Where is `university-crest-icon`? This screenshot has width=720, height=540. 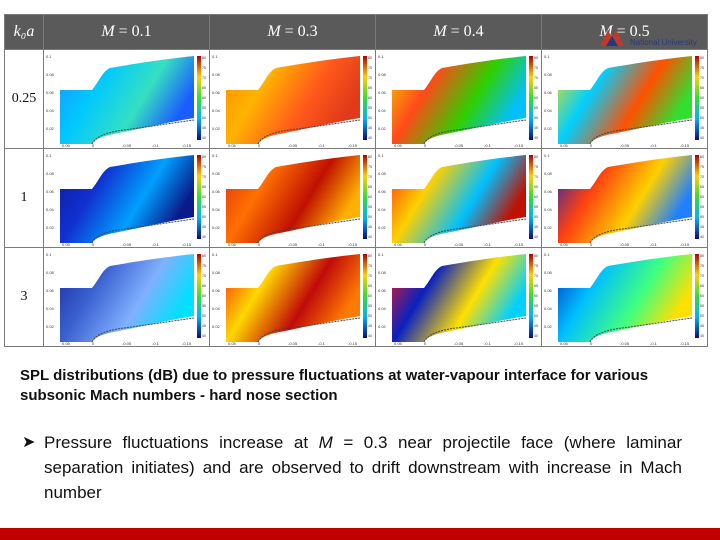
university-crest-icon is located at coordinates (612, 38).